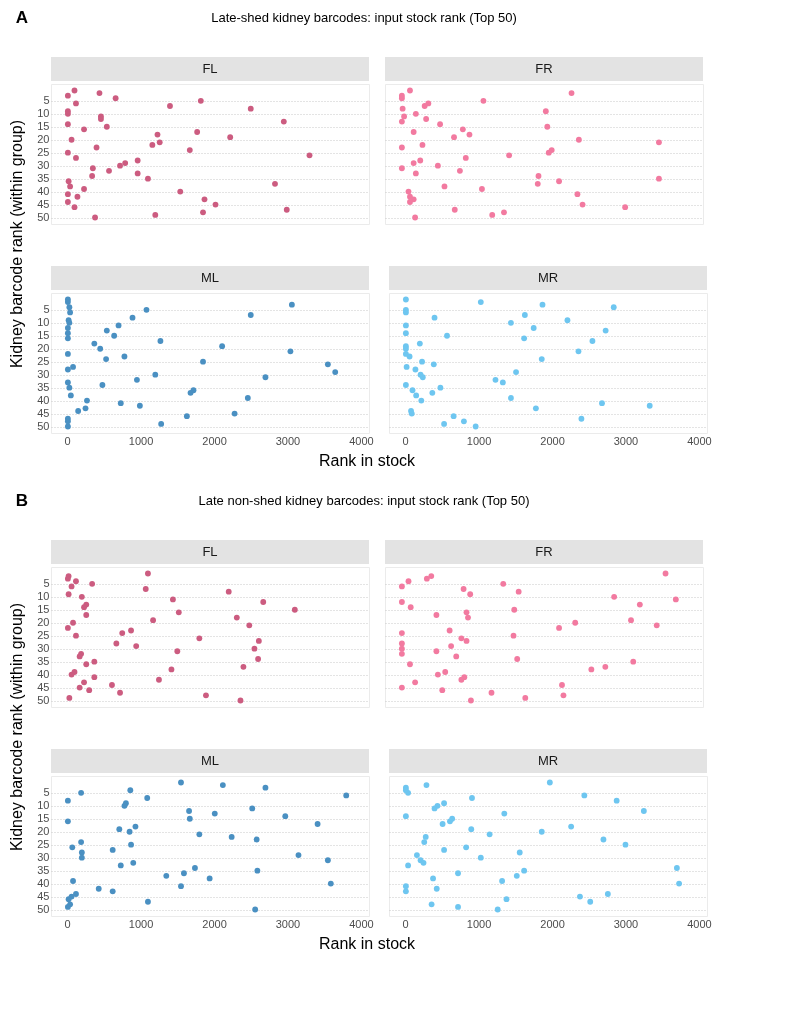 Image resolution: width=792 pixels, height=1021 pixels. What do you see at coordinates (22, 17) in the screenshot?
I see `text: A` at bounding box center [22, 17].